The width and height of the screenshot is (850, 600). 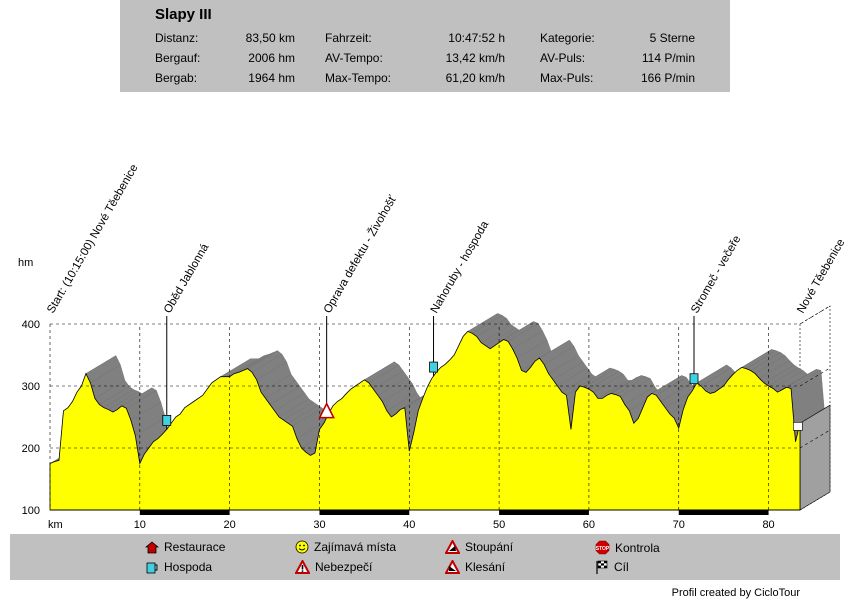 What do you see at coordinates (798, 426) in the screenshot?
I see `finish-marker` at bounding box center [798, 426].